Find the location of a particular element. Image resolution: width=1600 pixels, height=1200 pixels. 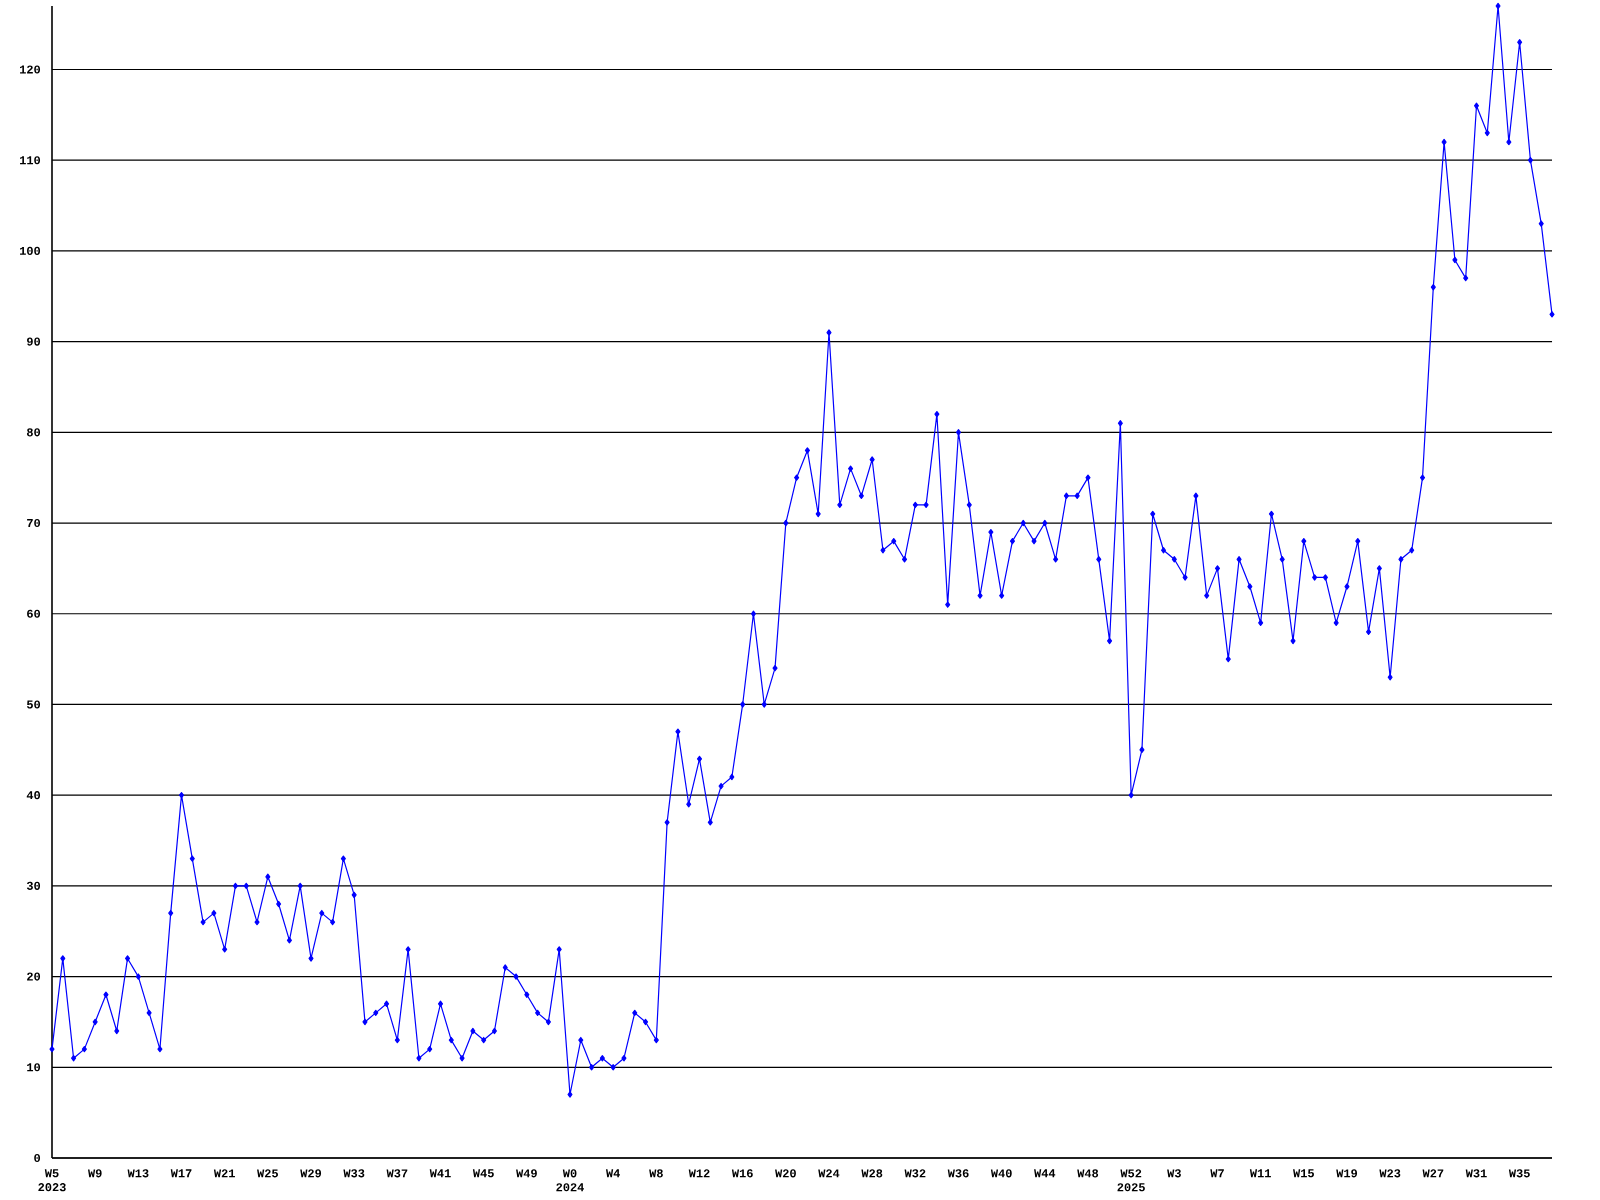

x-tick-label: W36 is located at coordinates (958, 1173).